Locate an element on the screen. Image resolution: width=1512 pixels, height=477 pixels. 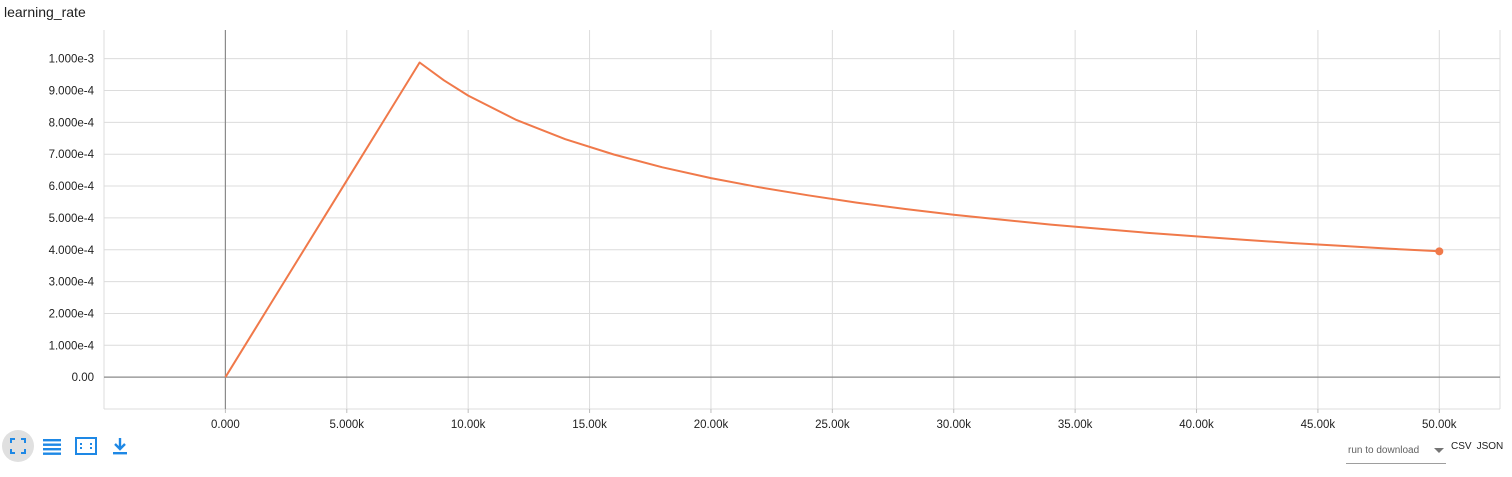
x-tick-label: 30.00k is located at coordinates (953, 425).